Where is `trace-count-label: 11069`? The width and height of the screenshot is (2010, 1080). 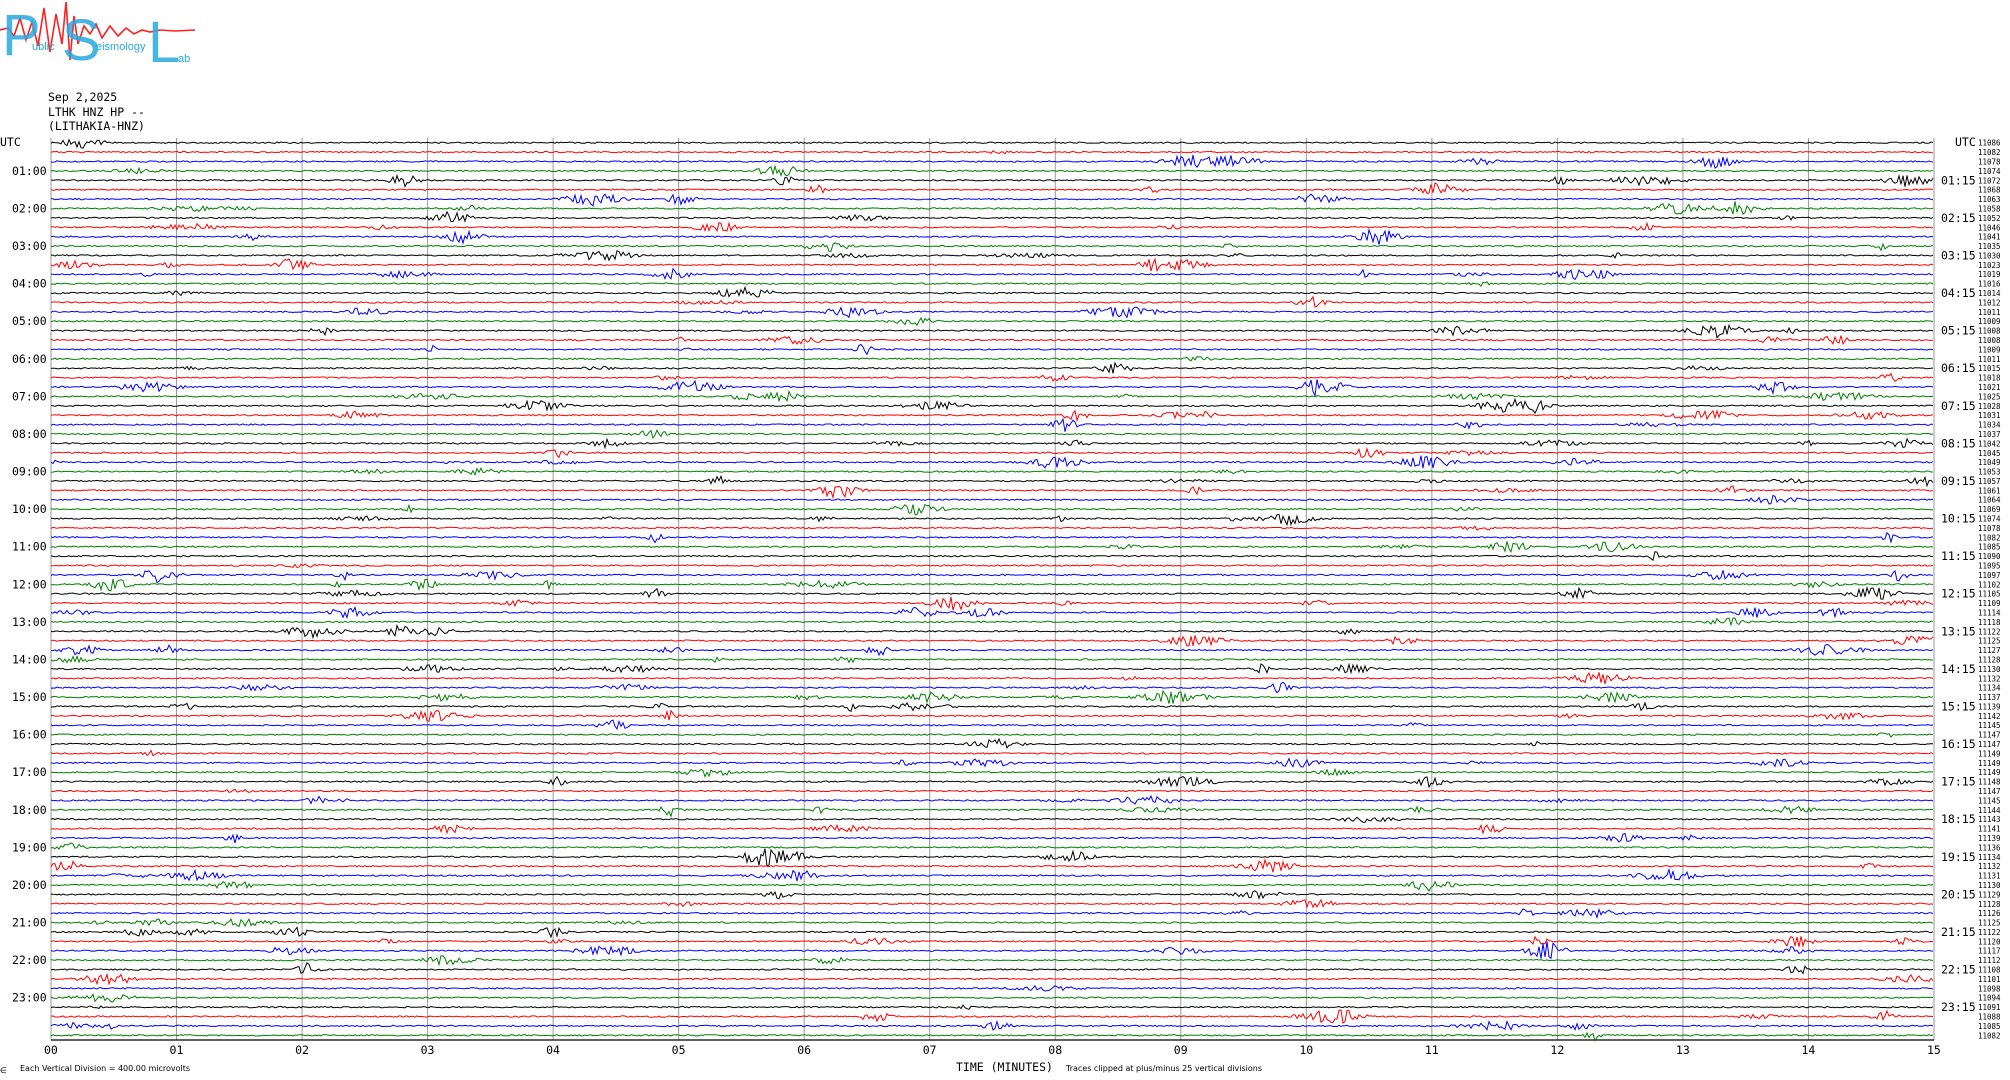 trace-count-label: 11069 is located at coordinates (1989, 509).